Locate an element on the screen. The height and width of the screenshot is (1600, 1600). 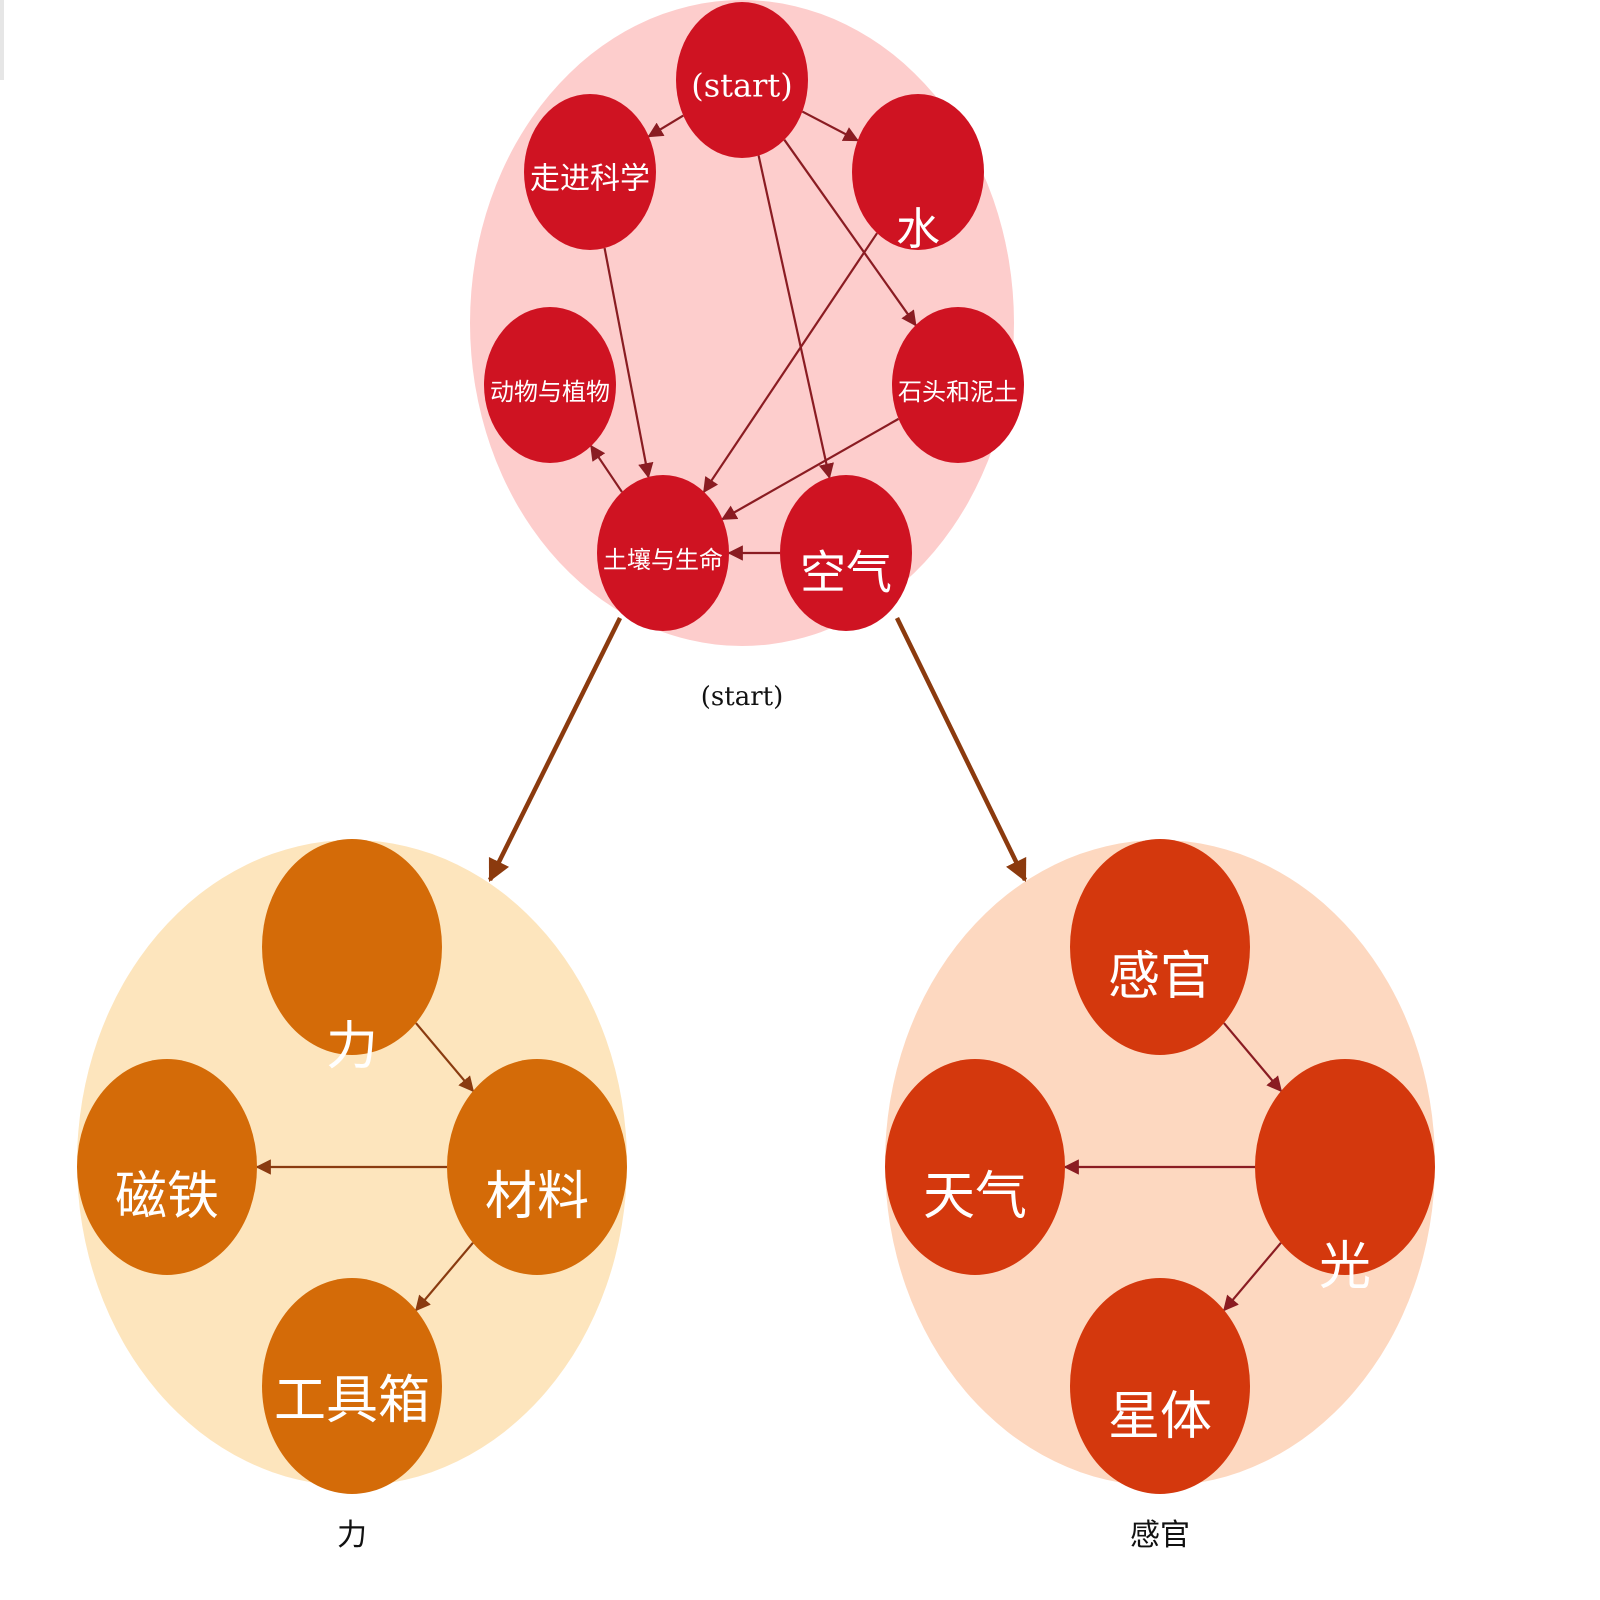
node-li-label: 力 is located at coordinates (352, 1047).